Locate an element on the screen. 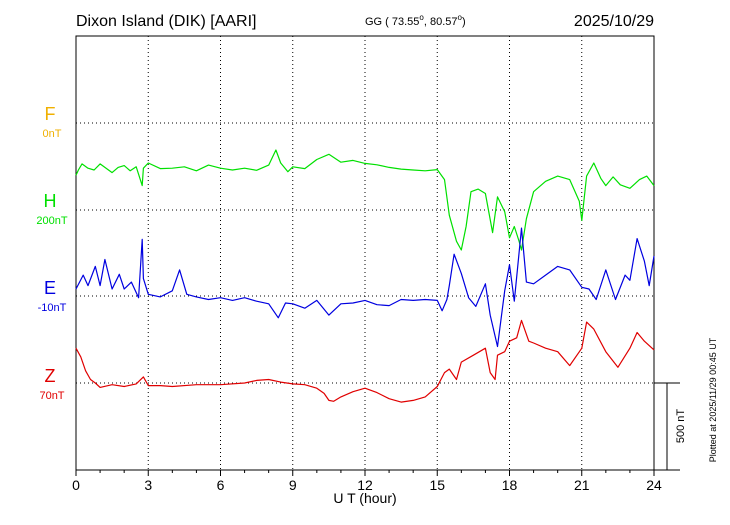 The image size is (730, 525). coordinates-lat: GG ( 73.55 is located at coordinates (392, 22).